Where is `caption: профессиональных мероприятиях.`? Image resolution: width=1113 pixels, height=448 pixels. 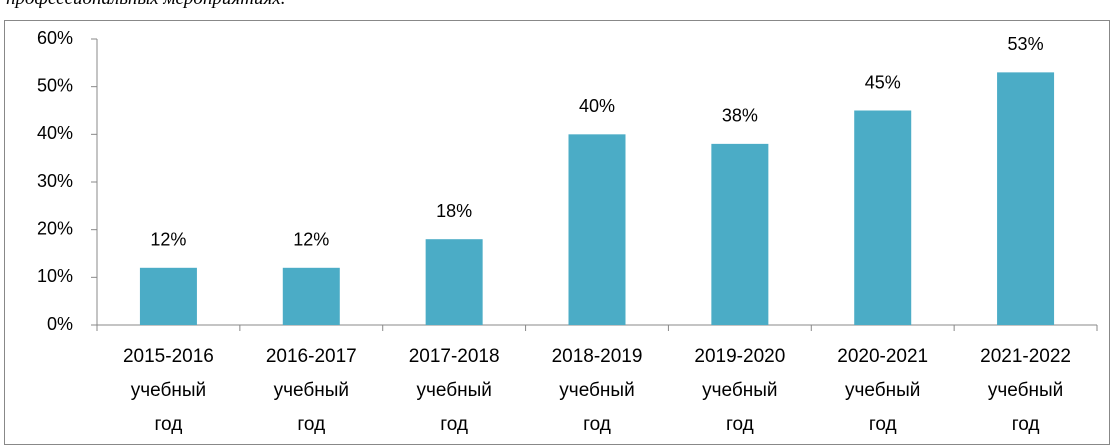
caption: профессиональных мероприятиях. is located at coordinates (146, 5).